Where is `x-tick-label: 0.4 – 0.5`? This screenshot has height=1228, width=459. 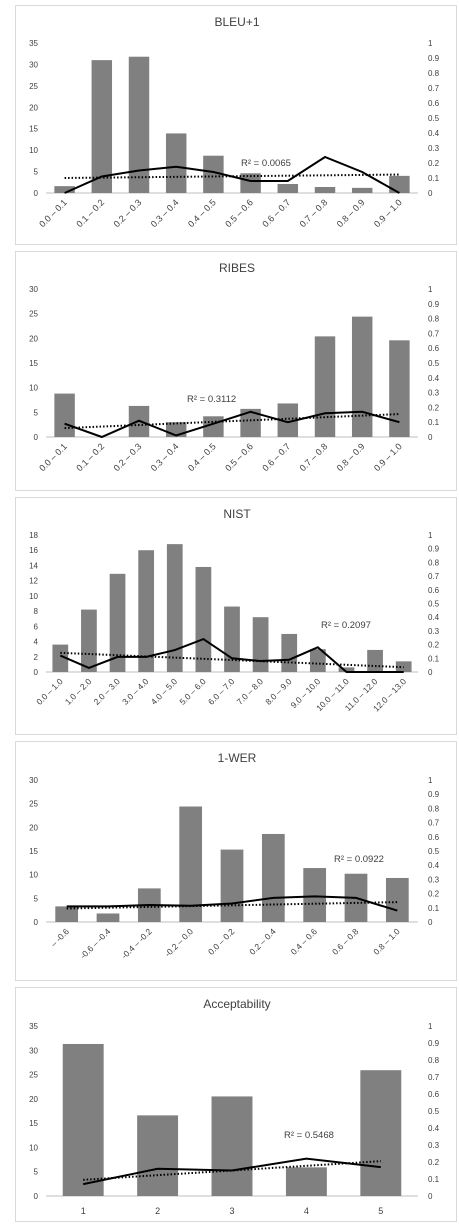
x-tick-label: 0.4 – 0.5 is located at coordinates (202, 213).